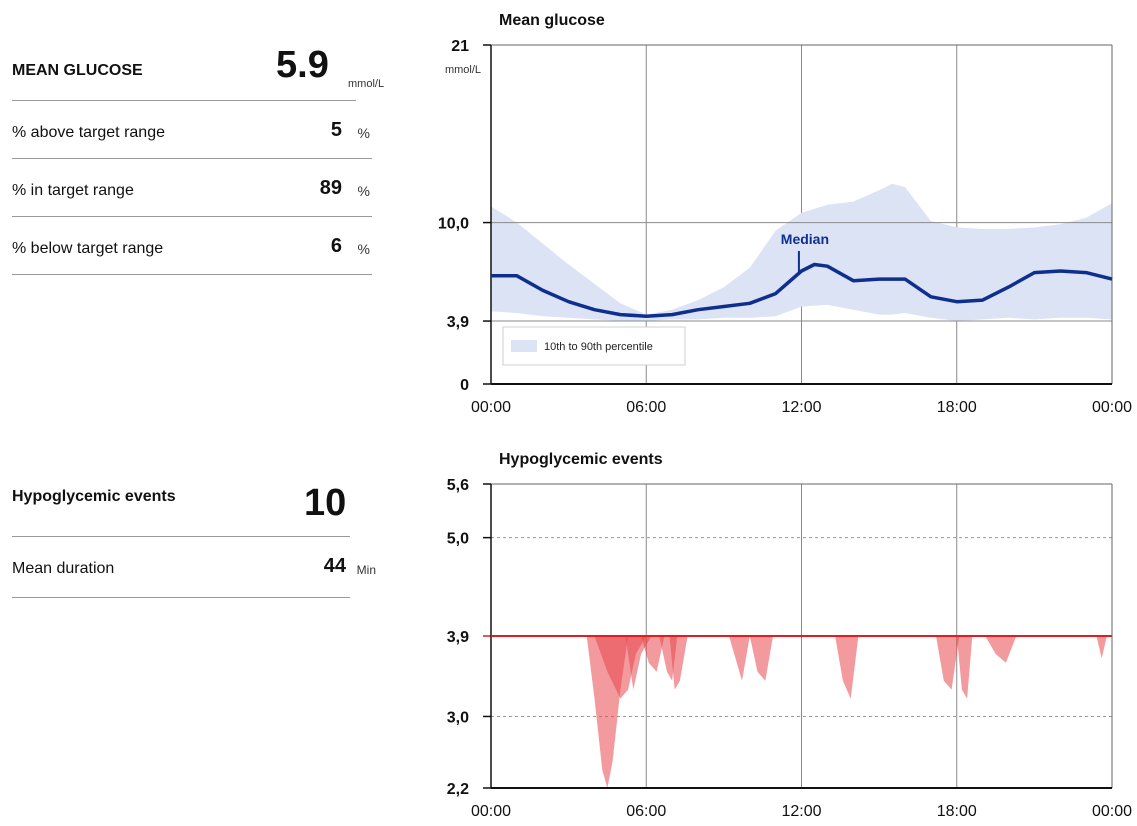 This screenshot has height=826, width=1137. I want to click on legend-swatch, so click(524, 346).